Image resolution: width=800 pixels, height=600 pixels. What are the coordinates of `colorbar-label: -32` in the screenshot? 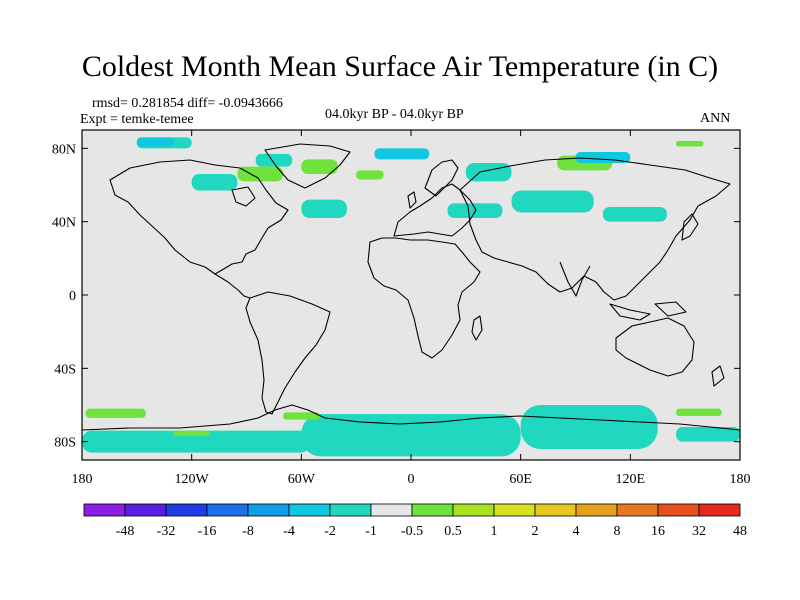 It's located at (166, 531).